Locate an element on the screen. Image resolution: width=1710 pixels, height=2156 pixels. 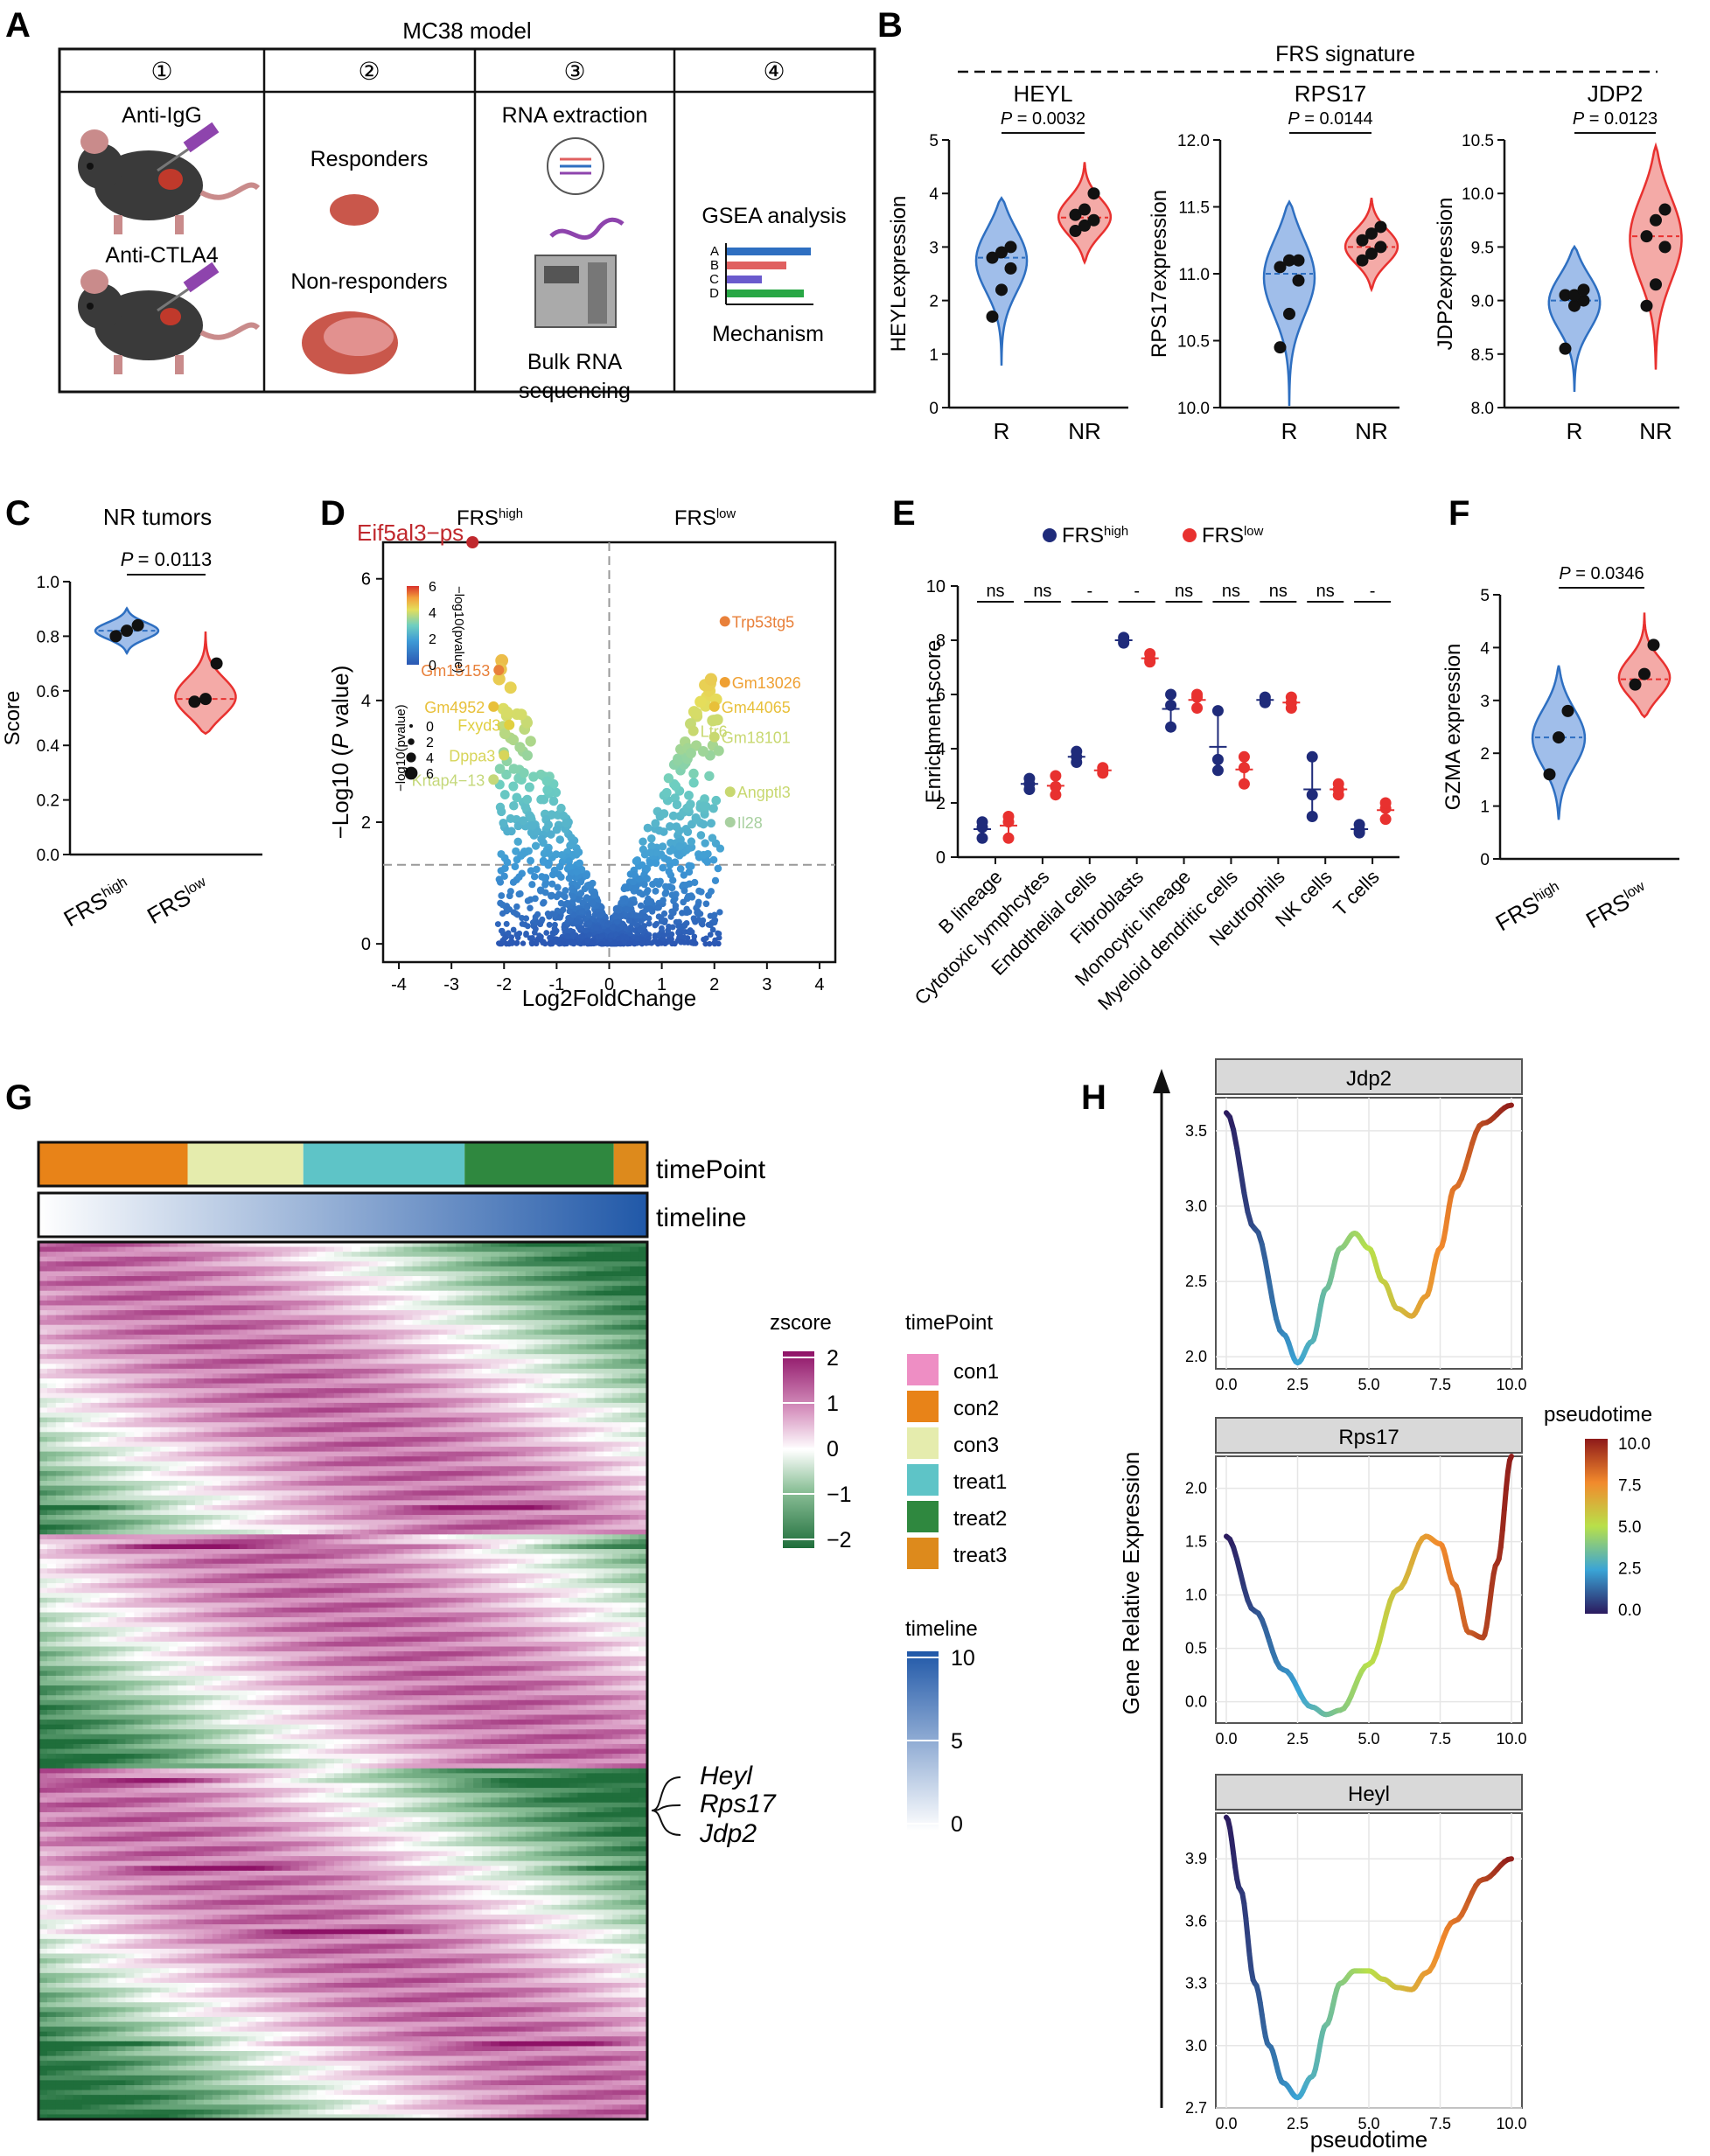
gene-label: Gm18101 is located at coordinates (756, 738).